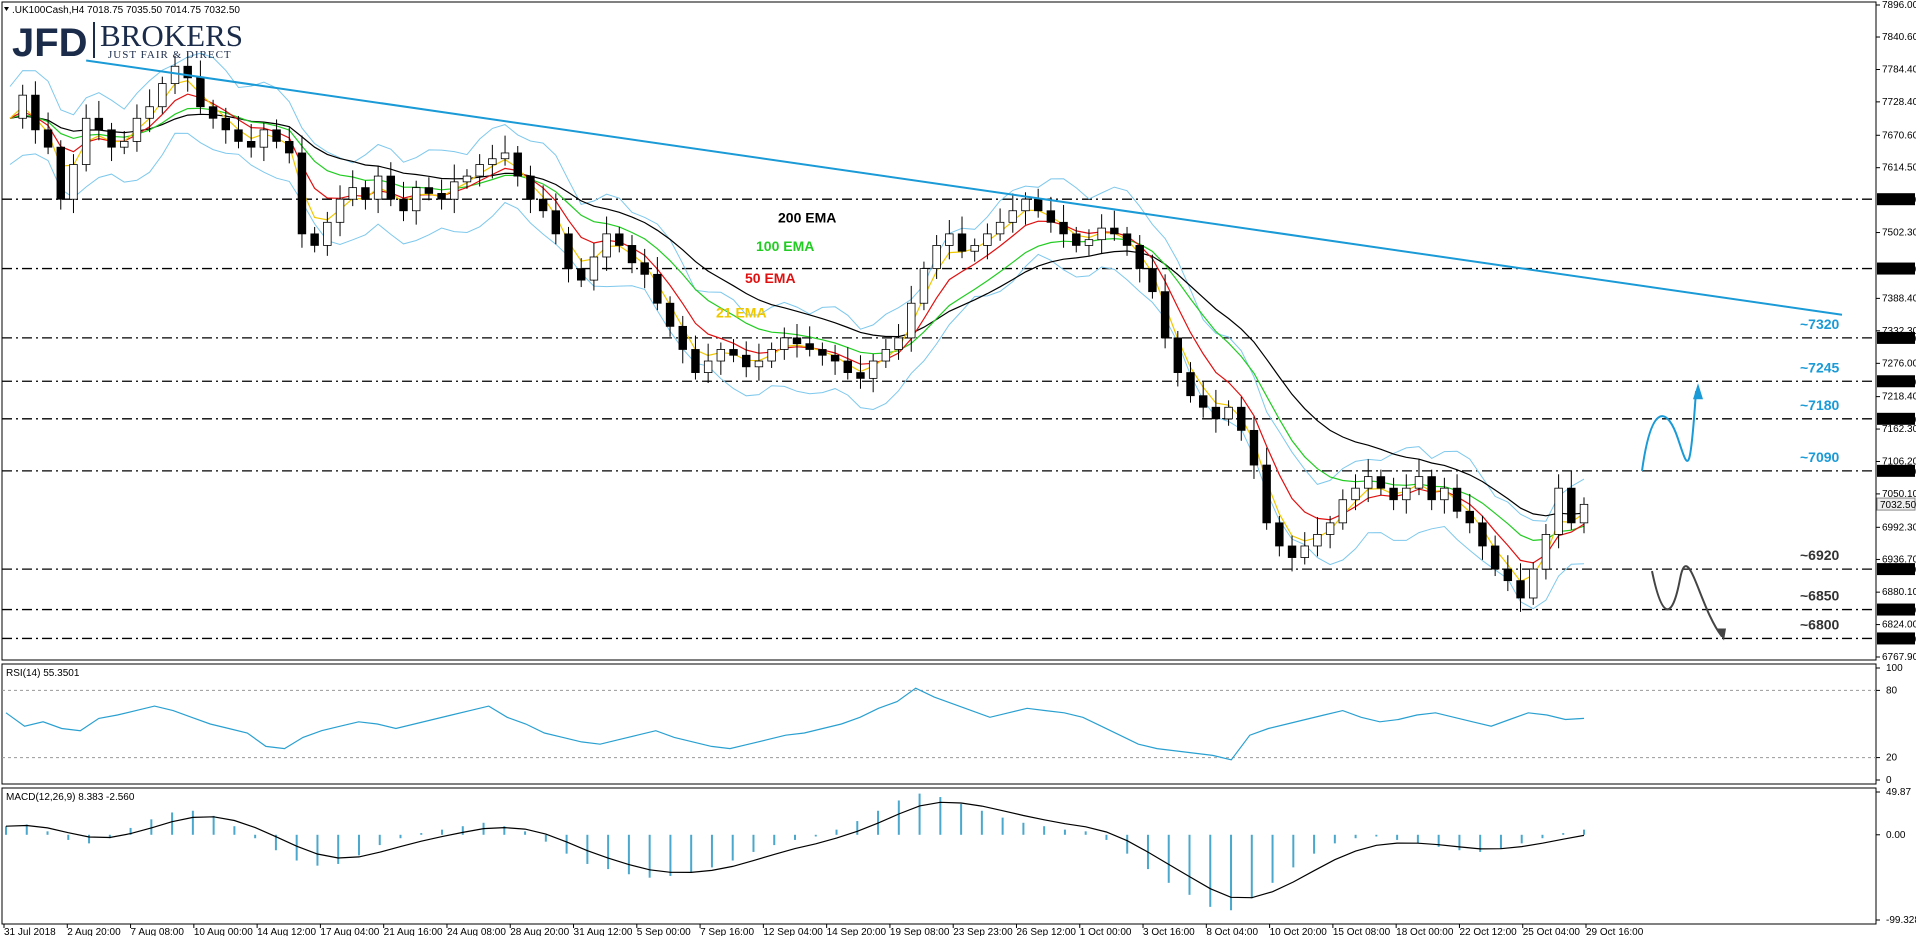  What do you see at coordinates (170, 55) in the screenshot?
I see `logo-tagline: JUST FAIR & DIRECT` at bounding box center [170, 55].